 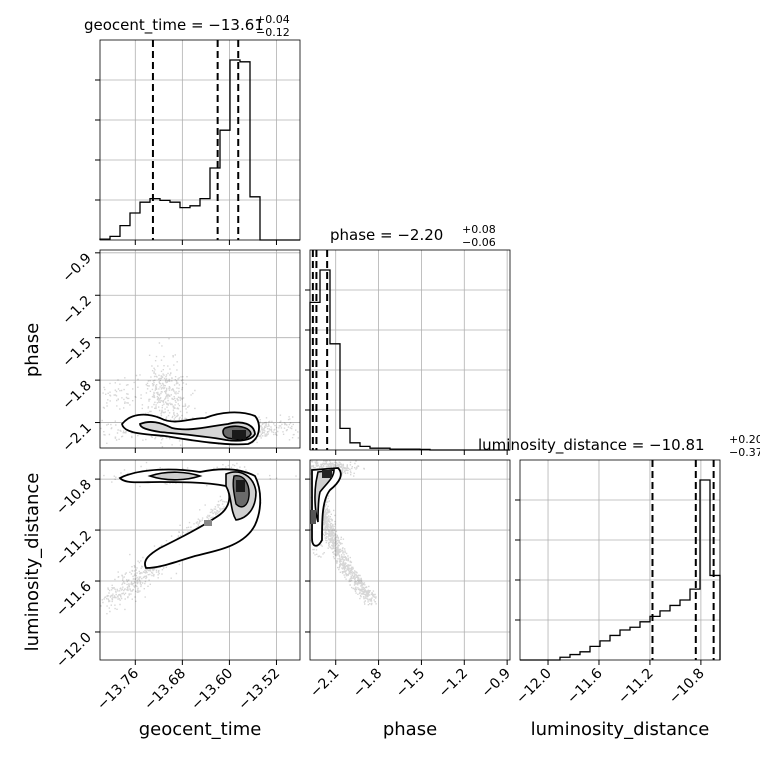 I want to click on phase-geocent-points, so click(x=200, y=393).